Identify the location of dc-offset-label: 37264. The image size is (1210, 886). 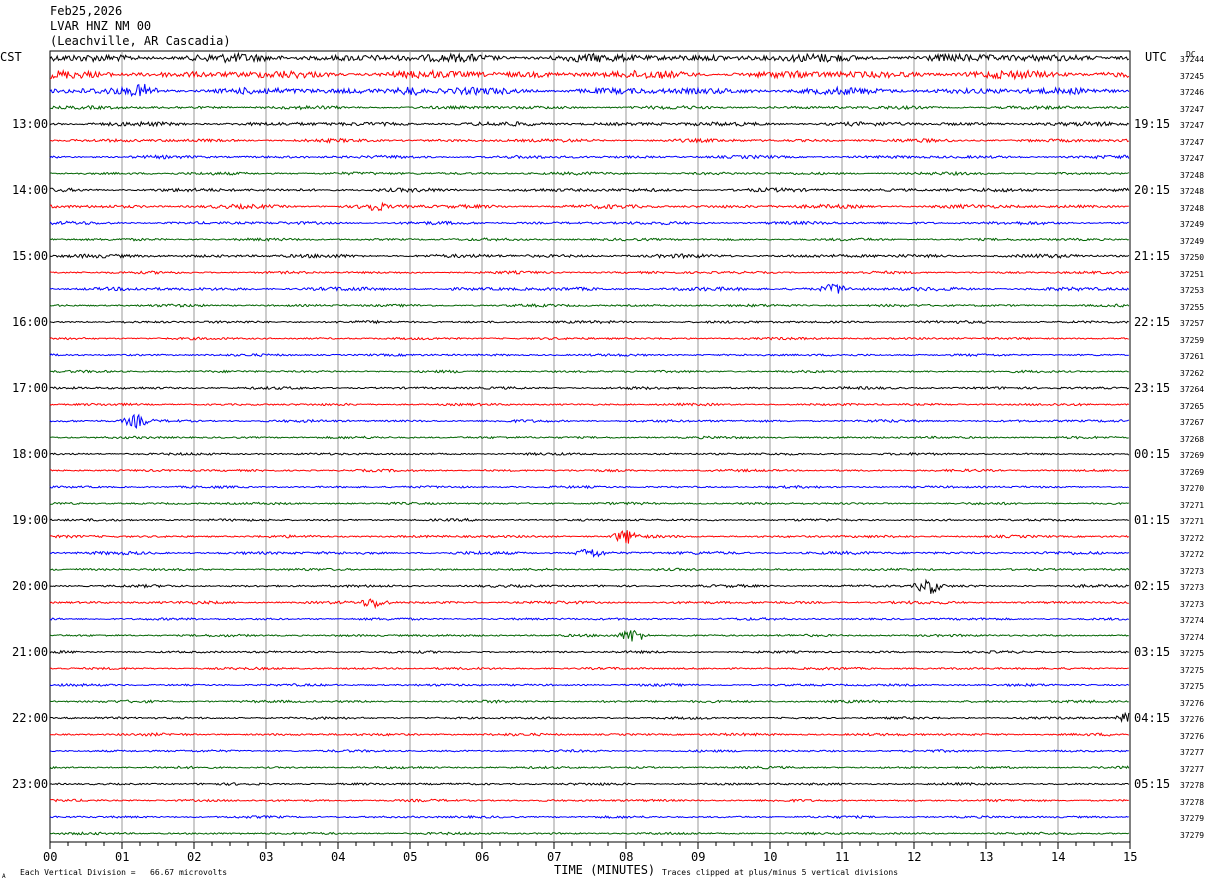
(1192, 389).